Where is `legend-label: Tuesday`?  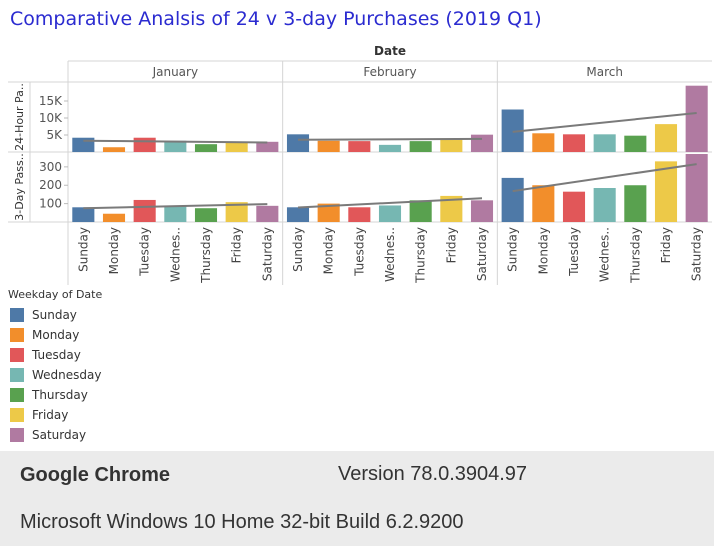
legend-label: Tuesday is located at coordinates (56, 355).